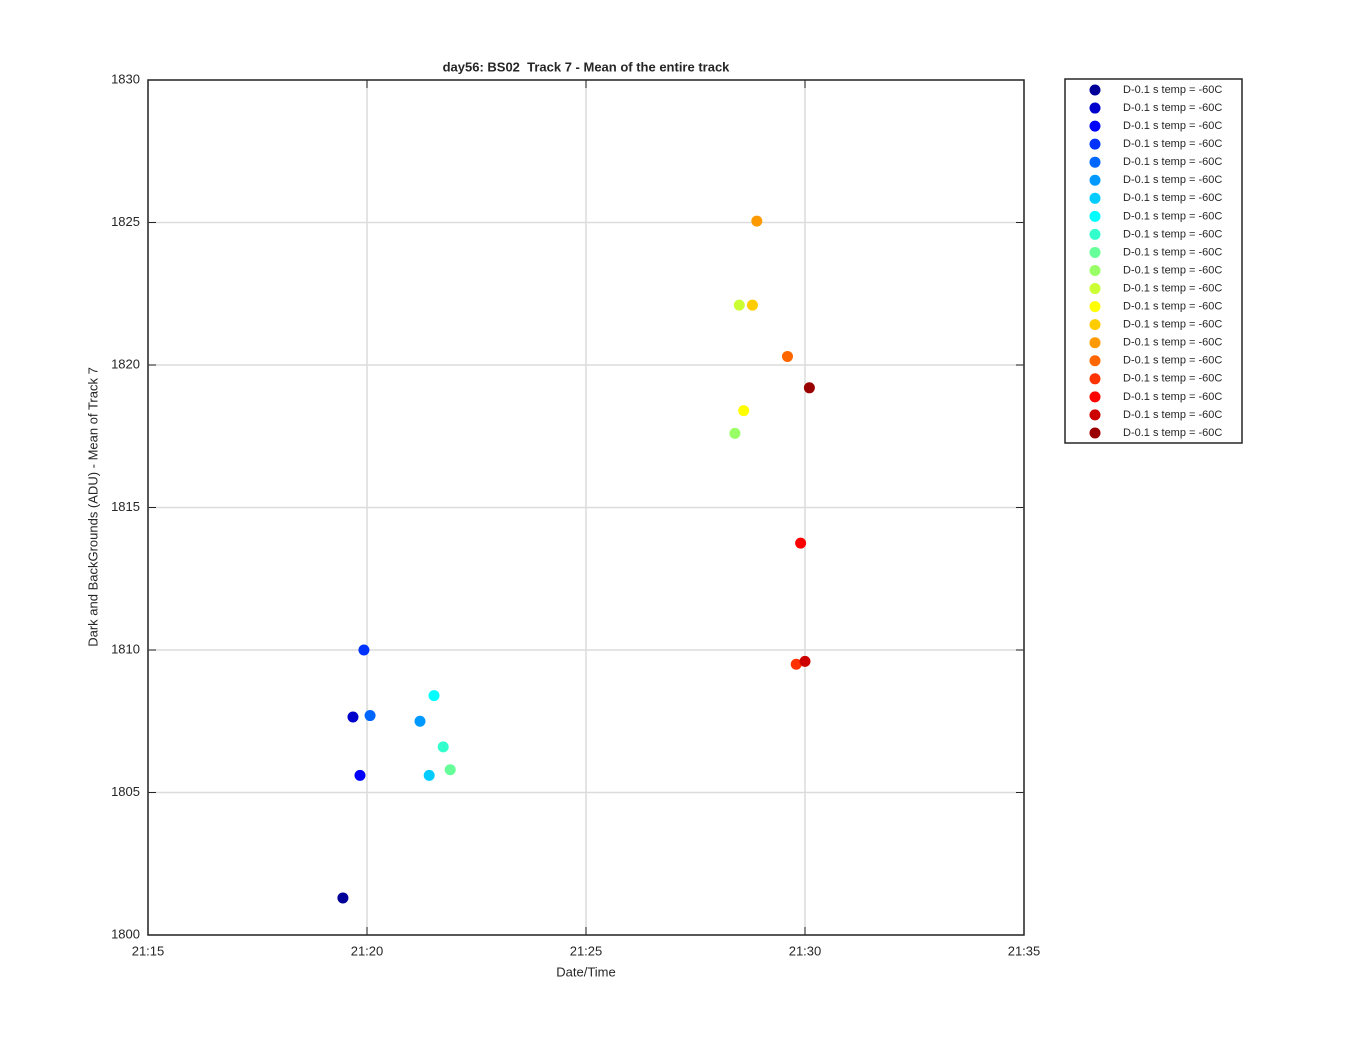 The image size is (1350, 1050). Describe the element at coordinates (125, 933) in the screenshot. I see `y-tick-label: 1800` at that location.